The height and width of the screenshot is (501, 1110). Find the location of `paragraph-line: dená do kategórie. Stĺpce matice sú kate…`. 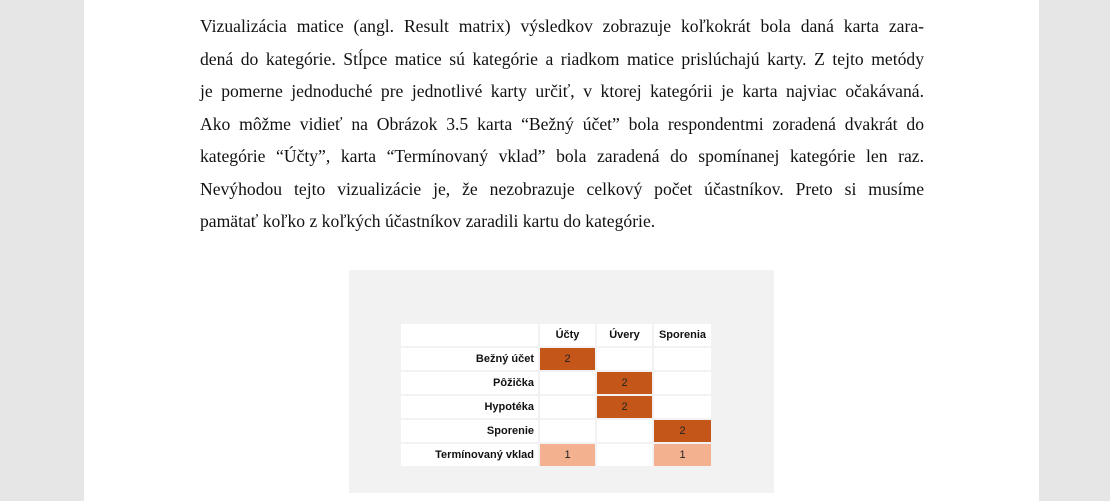

paragraph-line: dená do kategórie. Stĺpce matice sú kate… is located at coordinates (562, 58).